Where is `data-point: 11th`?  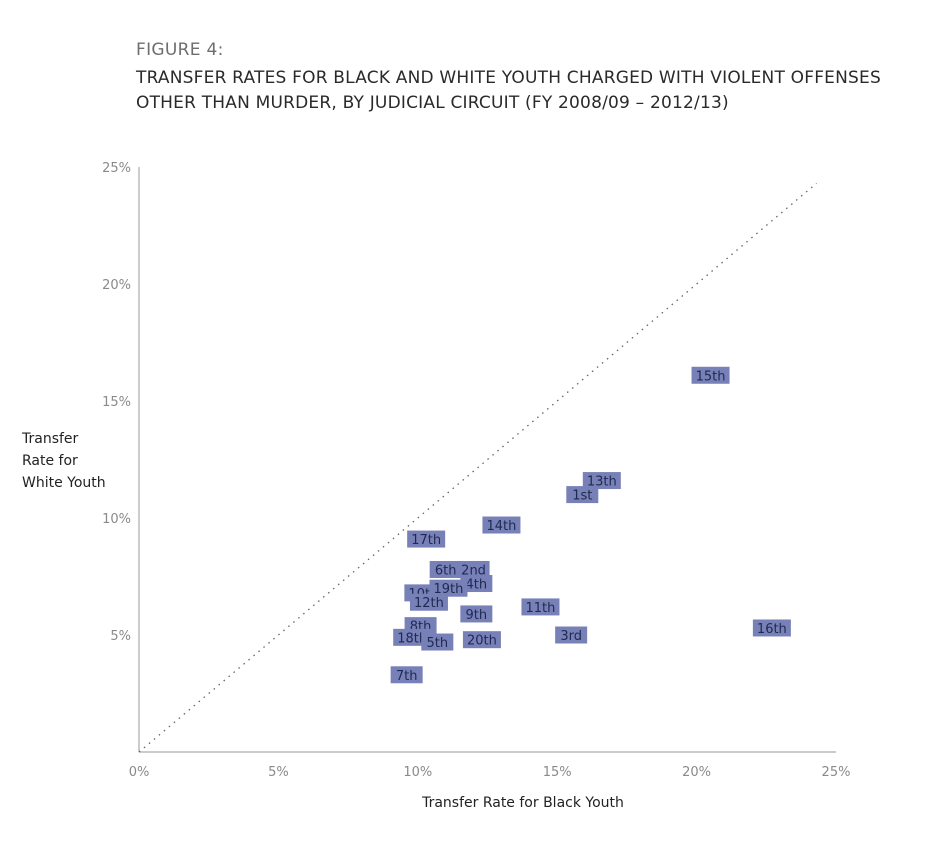 data-point: 11th is located at coordinates (540, 607).